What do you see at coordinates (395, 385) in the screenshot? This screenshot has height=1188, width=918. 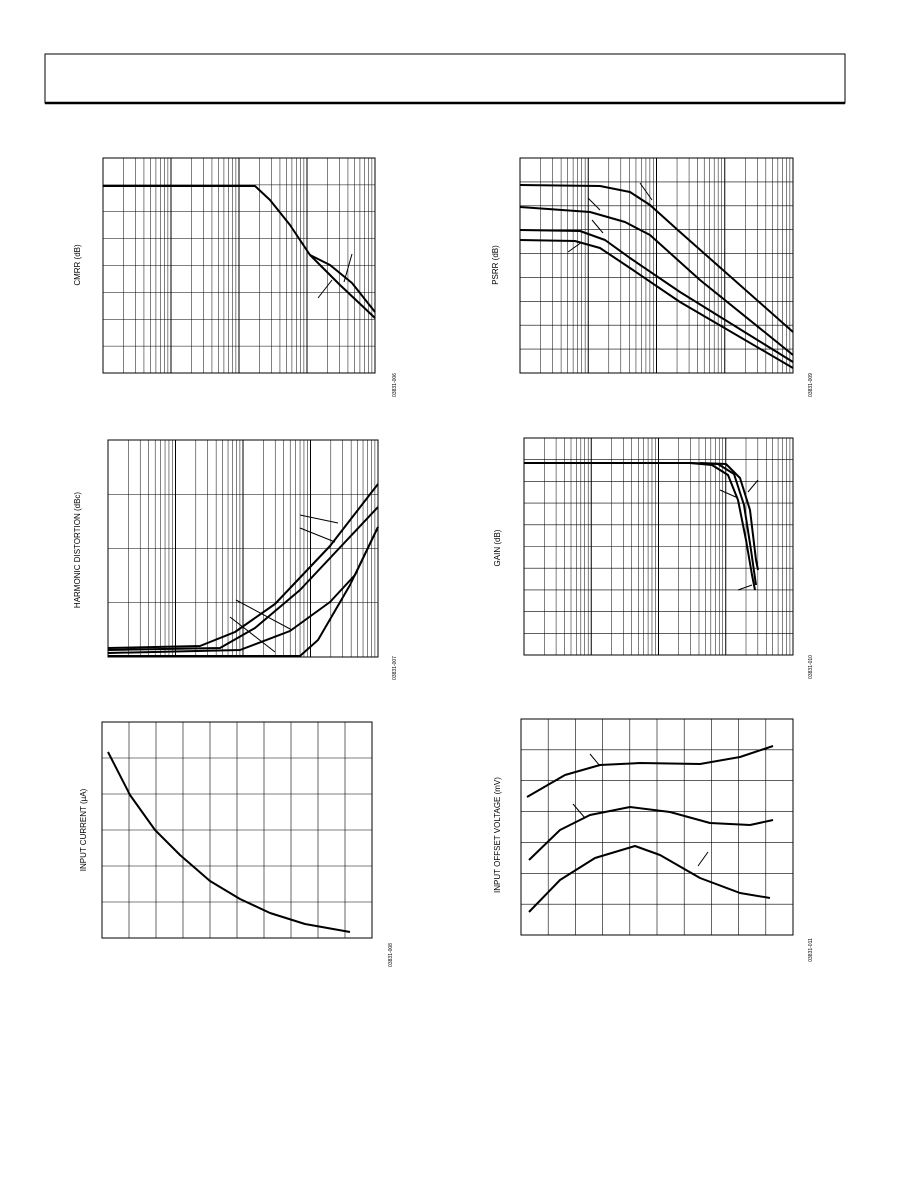 I see `figure-id: 03831-006` at bounding box center [395, 385].